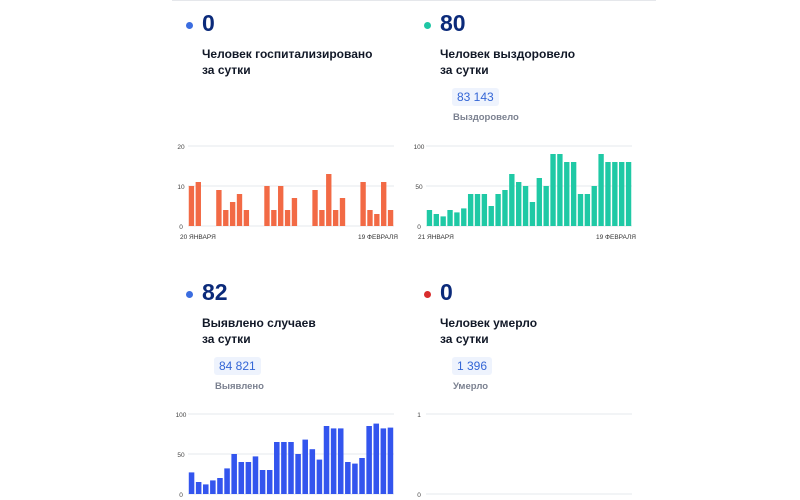  Describe the element at coordinates (208, 23) in the screenshot. I see `stat-value: 0` at that location.